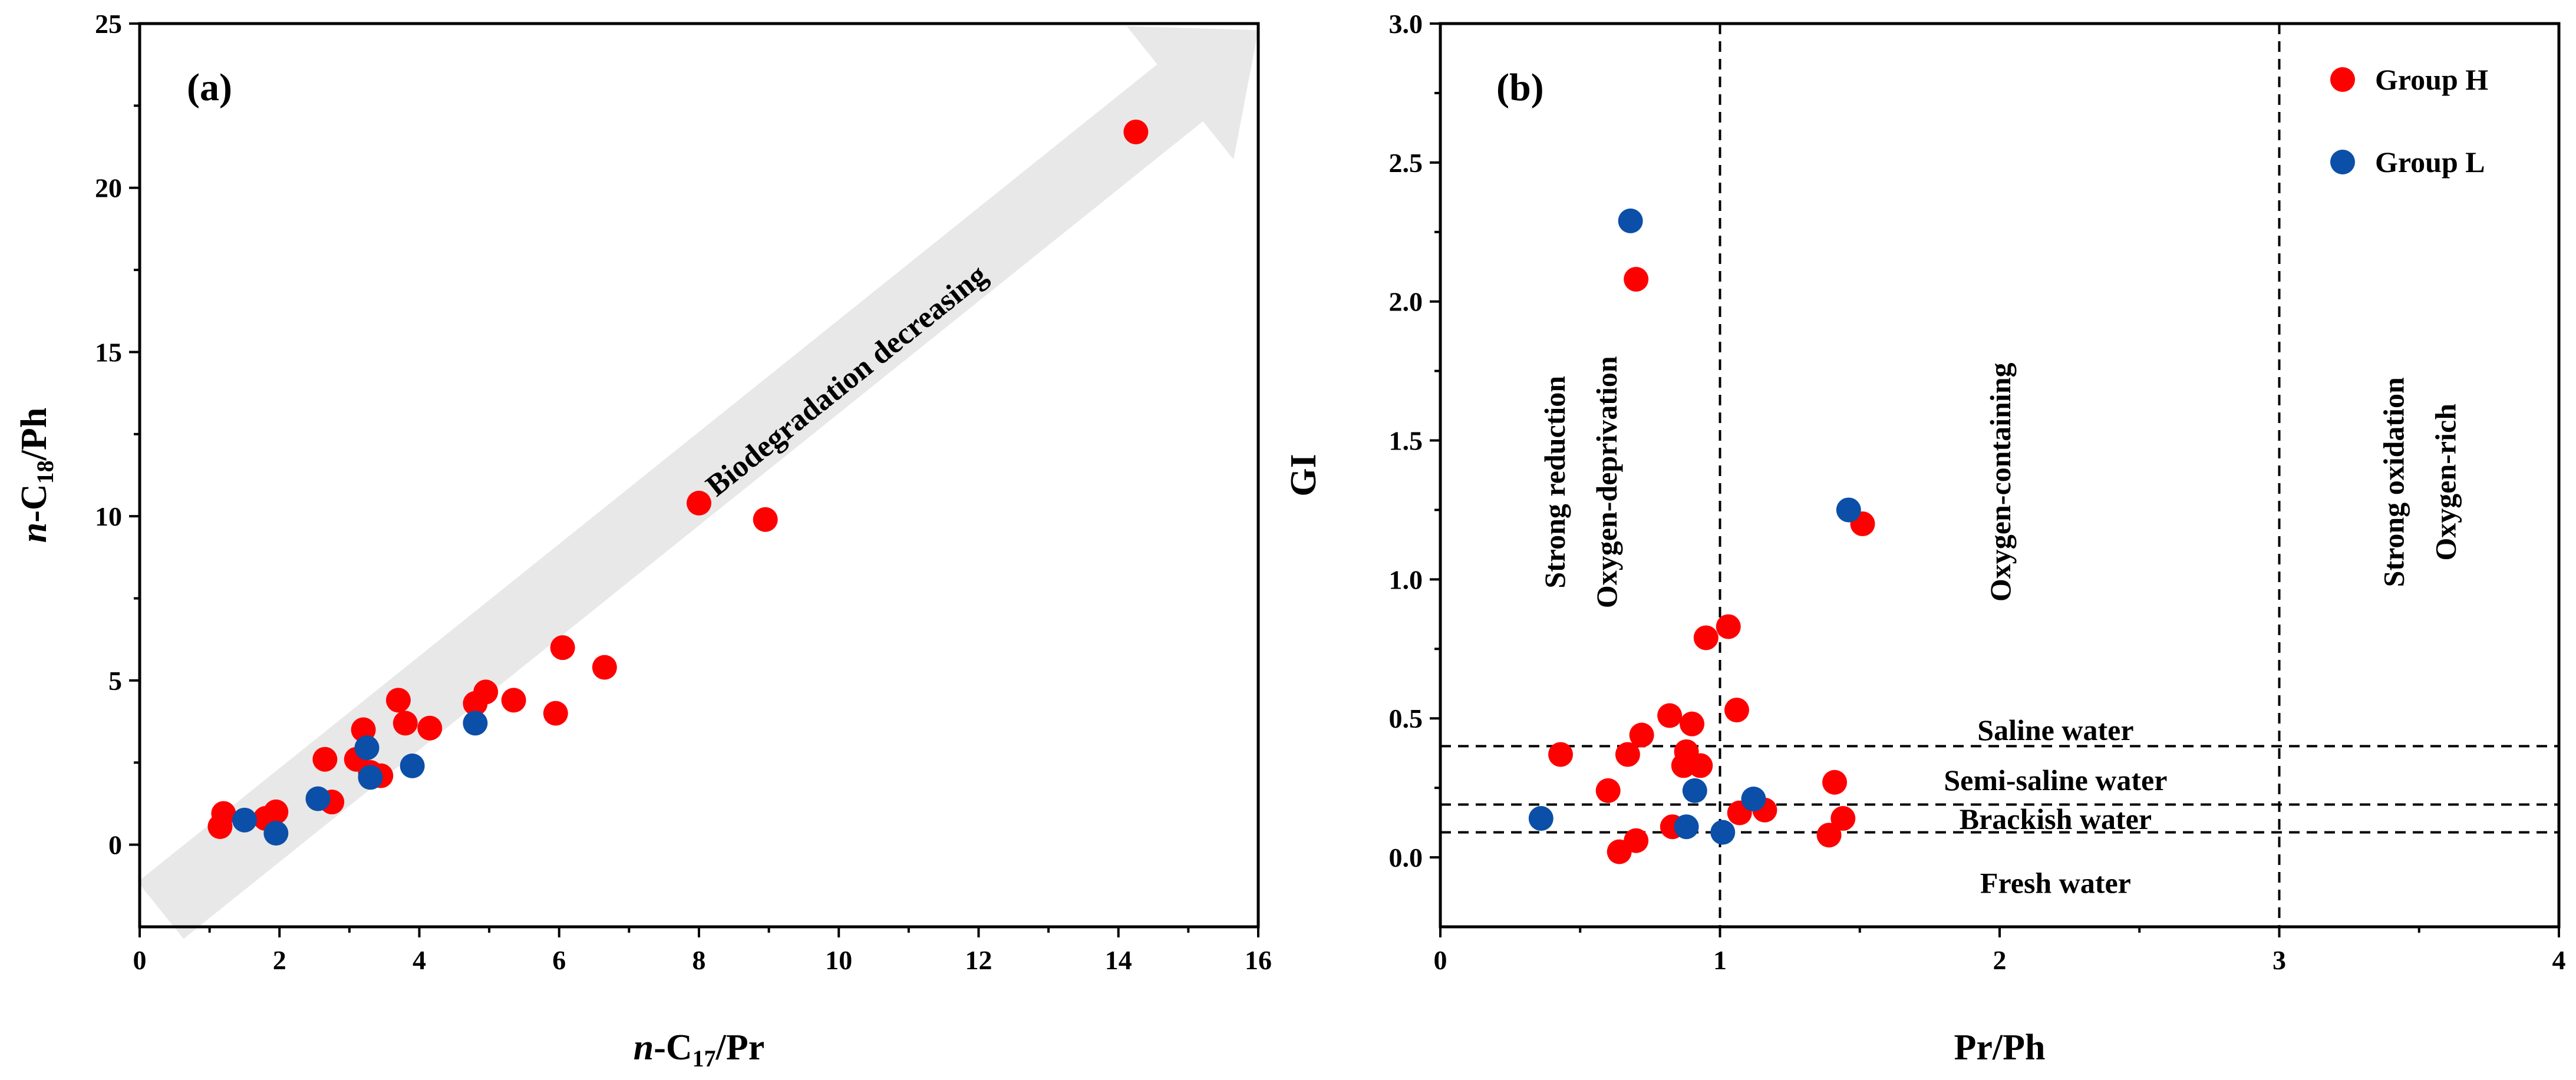 This screenshot has width=2576, height=1080. I want to click on y-tick-label: 0.0, so click(1406, 858).